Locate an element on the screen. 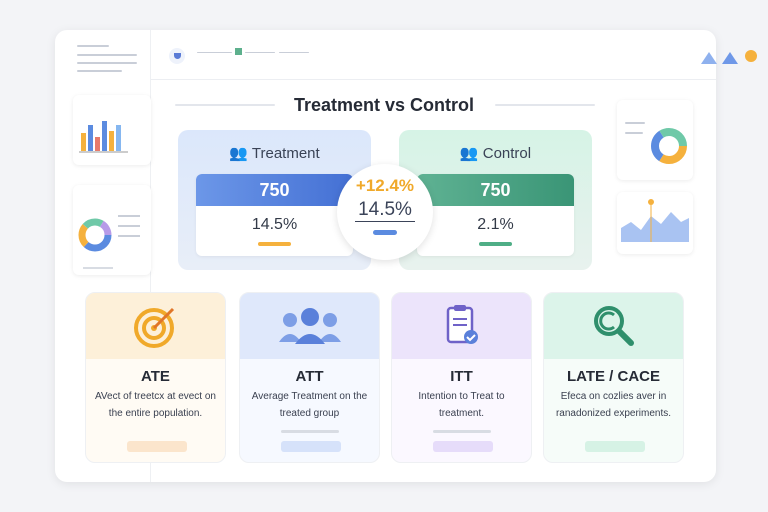  header-bar is located at coordinates (454, 55).